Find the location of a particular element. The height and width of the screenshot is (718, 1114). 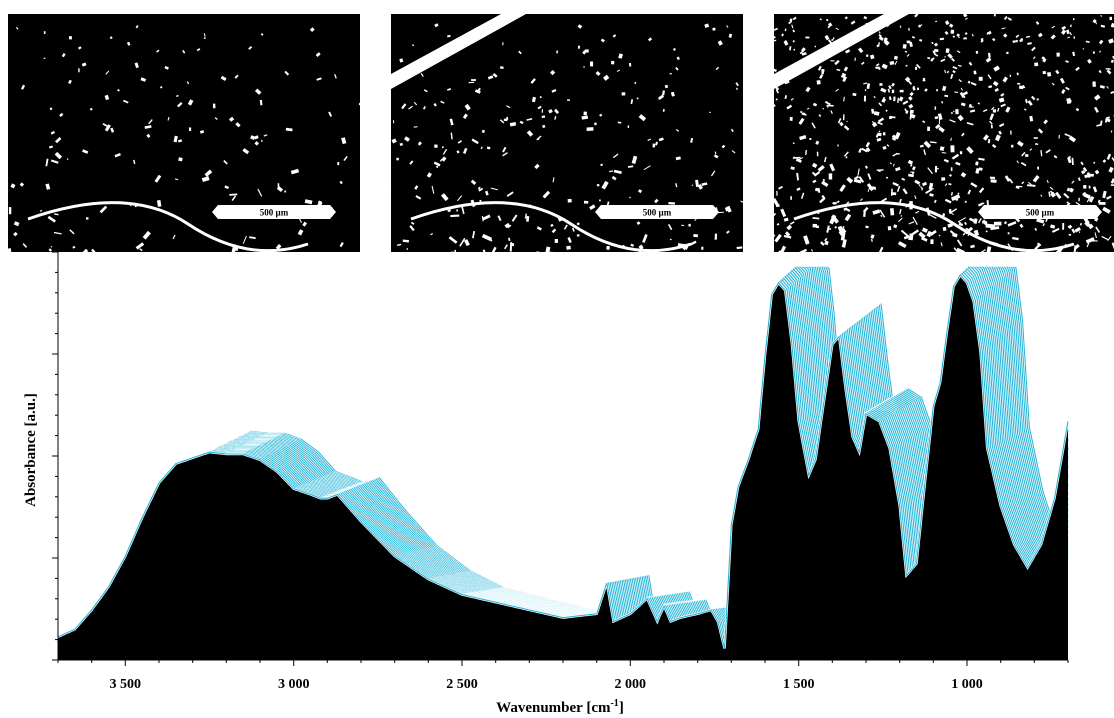

x-tick-label: 2 500 is located at coordinates (462, 684).